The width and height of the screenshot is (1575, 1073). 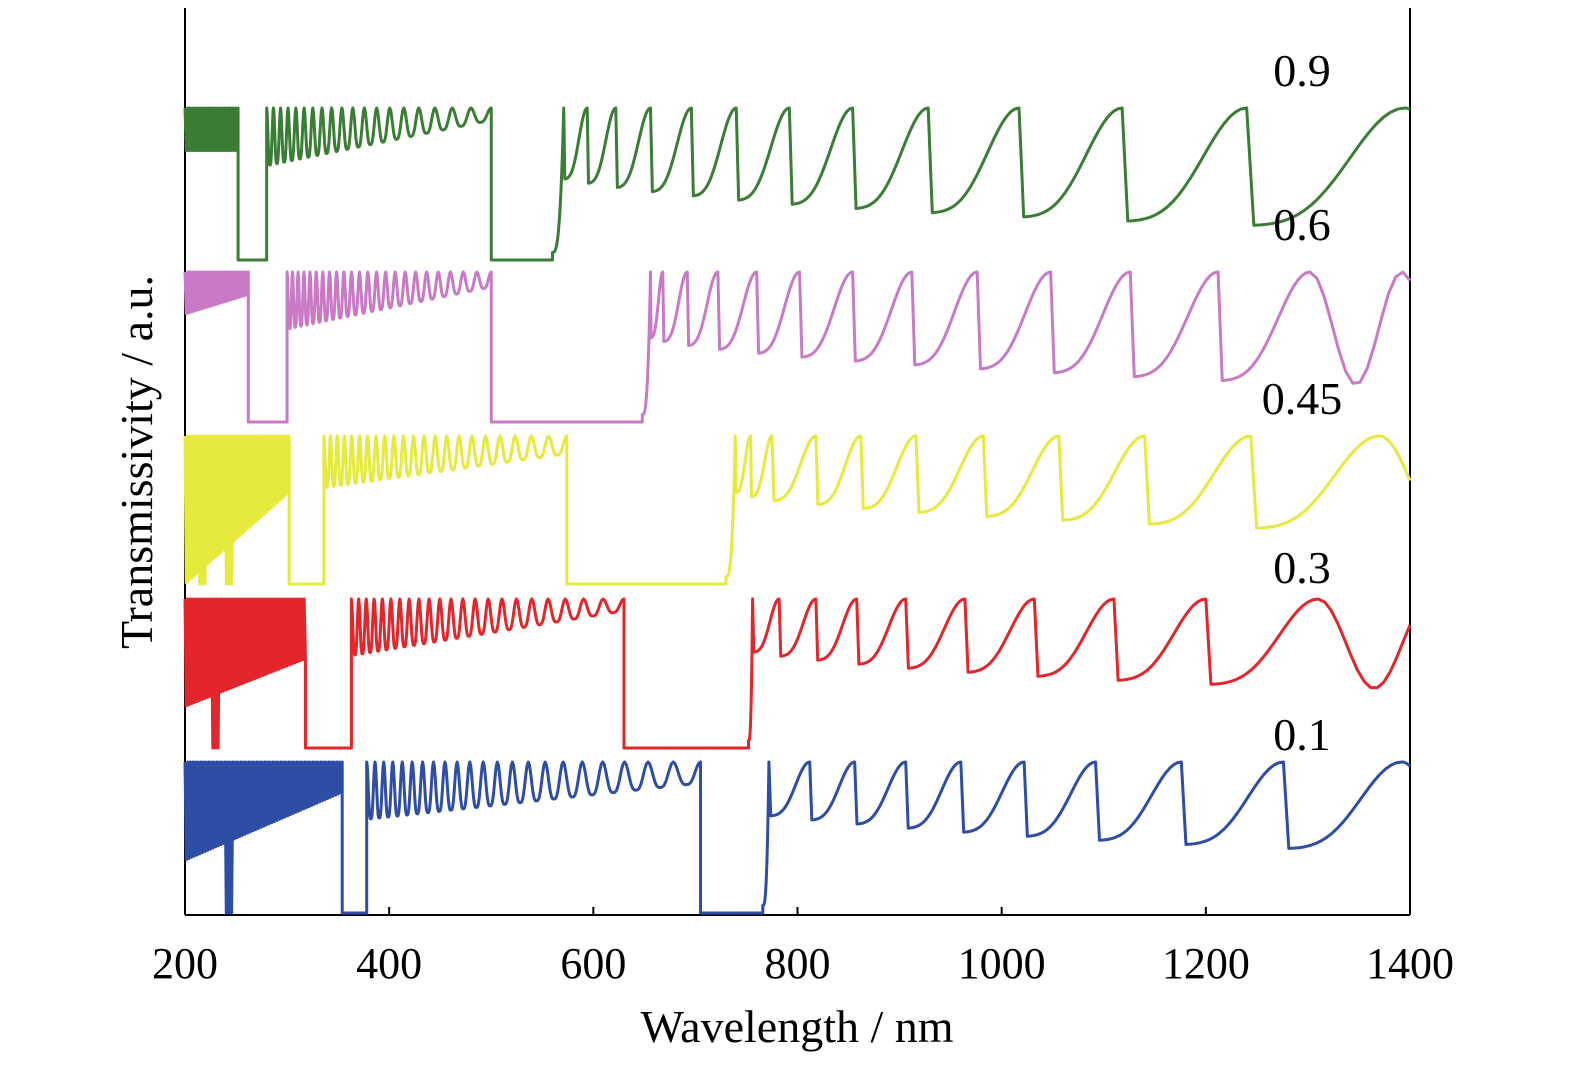 What do you see at coordinates (798, 963) in the screenshot?
I see `x-tick-label: 800` at bounding box center [798, 963].